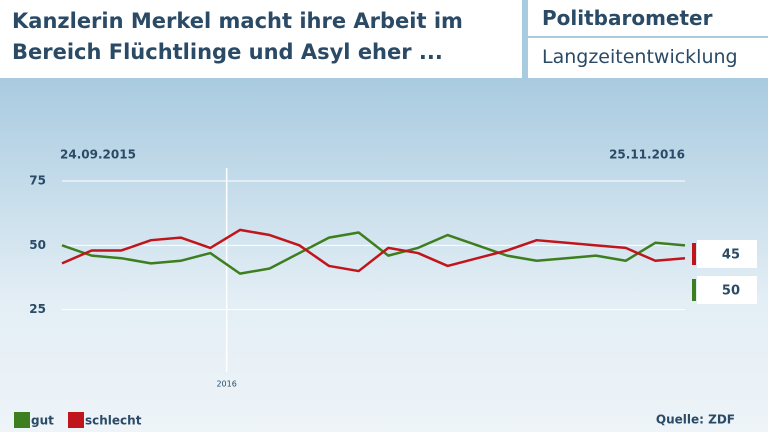  I want to click on source: Quelle: ZDF, so click(695, 420).